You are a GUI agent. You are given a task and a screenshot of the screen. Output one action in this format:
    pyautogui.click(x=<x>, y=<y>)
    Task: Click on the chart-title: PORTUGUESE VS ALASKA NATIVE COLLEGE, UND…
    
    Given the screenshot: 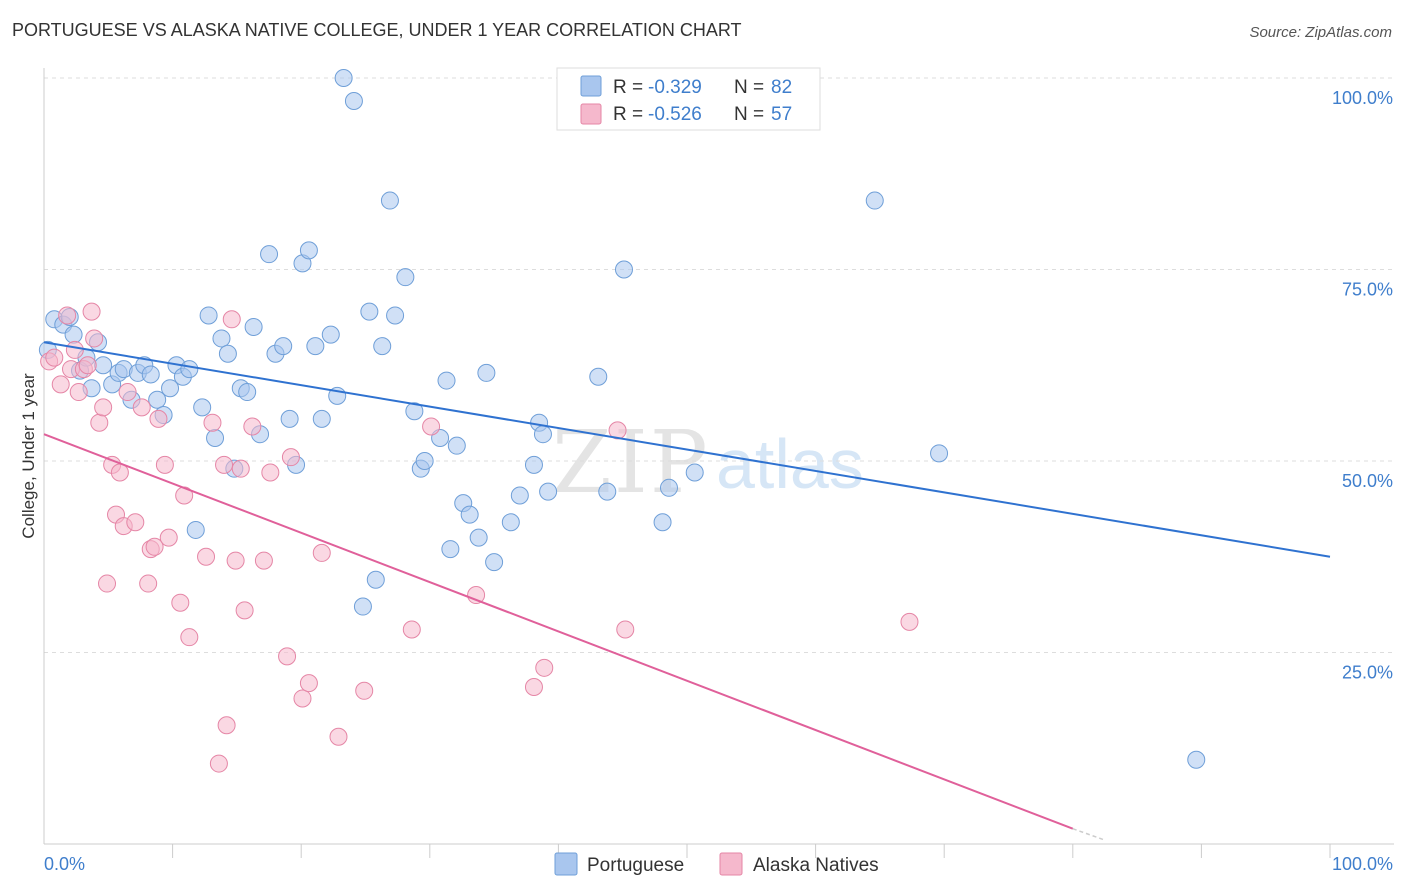 What is the action you would take?
    pyautogui.click(x=377, y=30)
    